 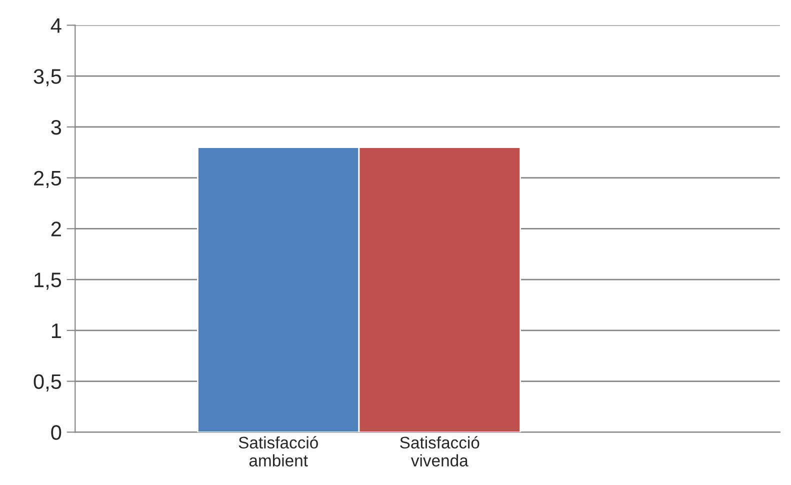 I want to click on y-tick-label: 2, so click(x=56, y=229).